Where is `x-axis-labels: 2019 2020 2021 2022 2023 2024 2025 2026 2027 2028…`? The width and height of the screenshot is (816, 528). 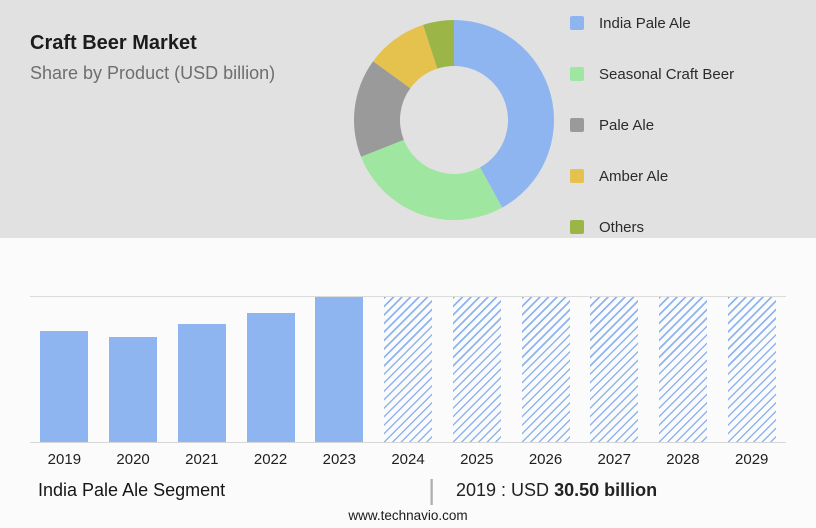
x-axis-labels: 2019 2020 2021 2022 2023 2024 2025 2026 2027 2028… is located at coordinates (408, 459).